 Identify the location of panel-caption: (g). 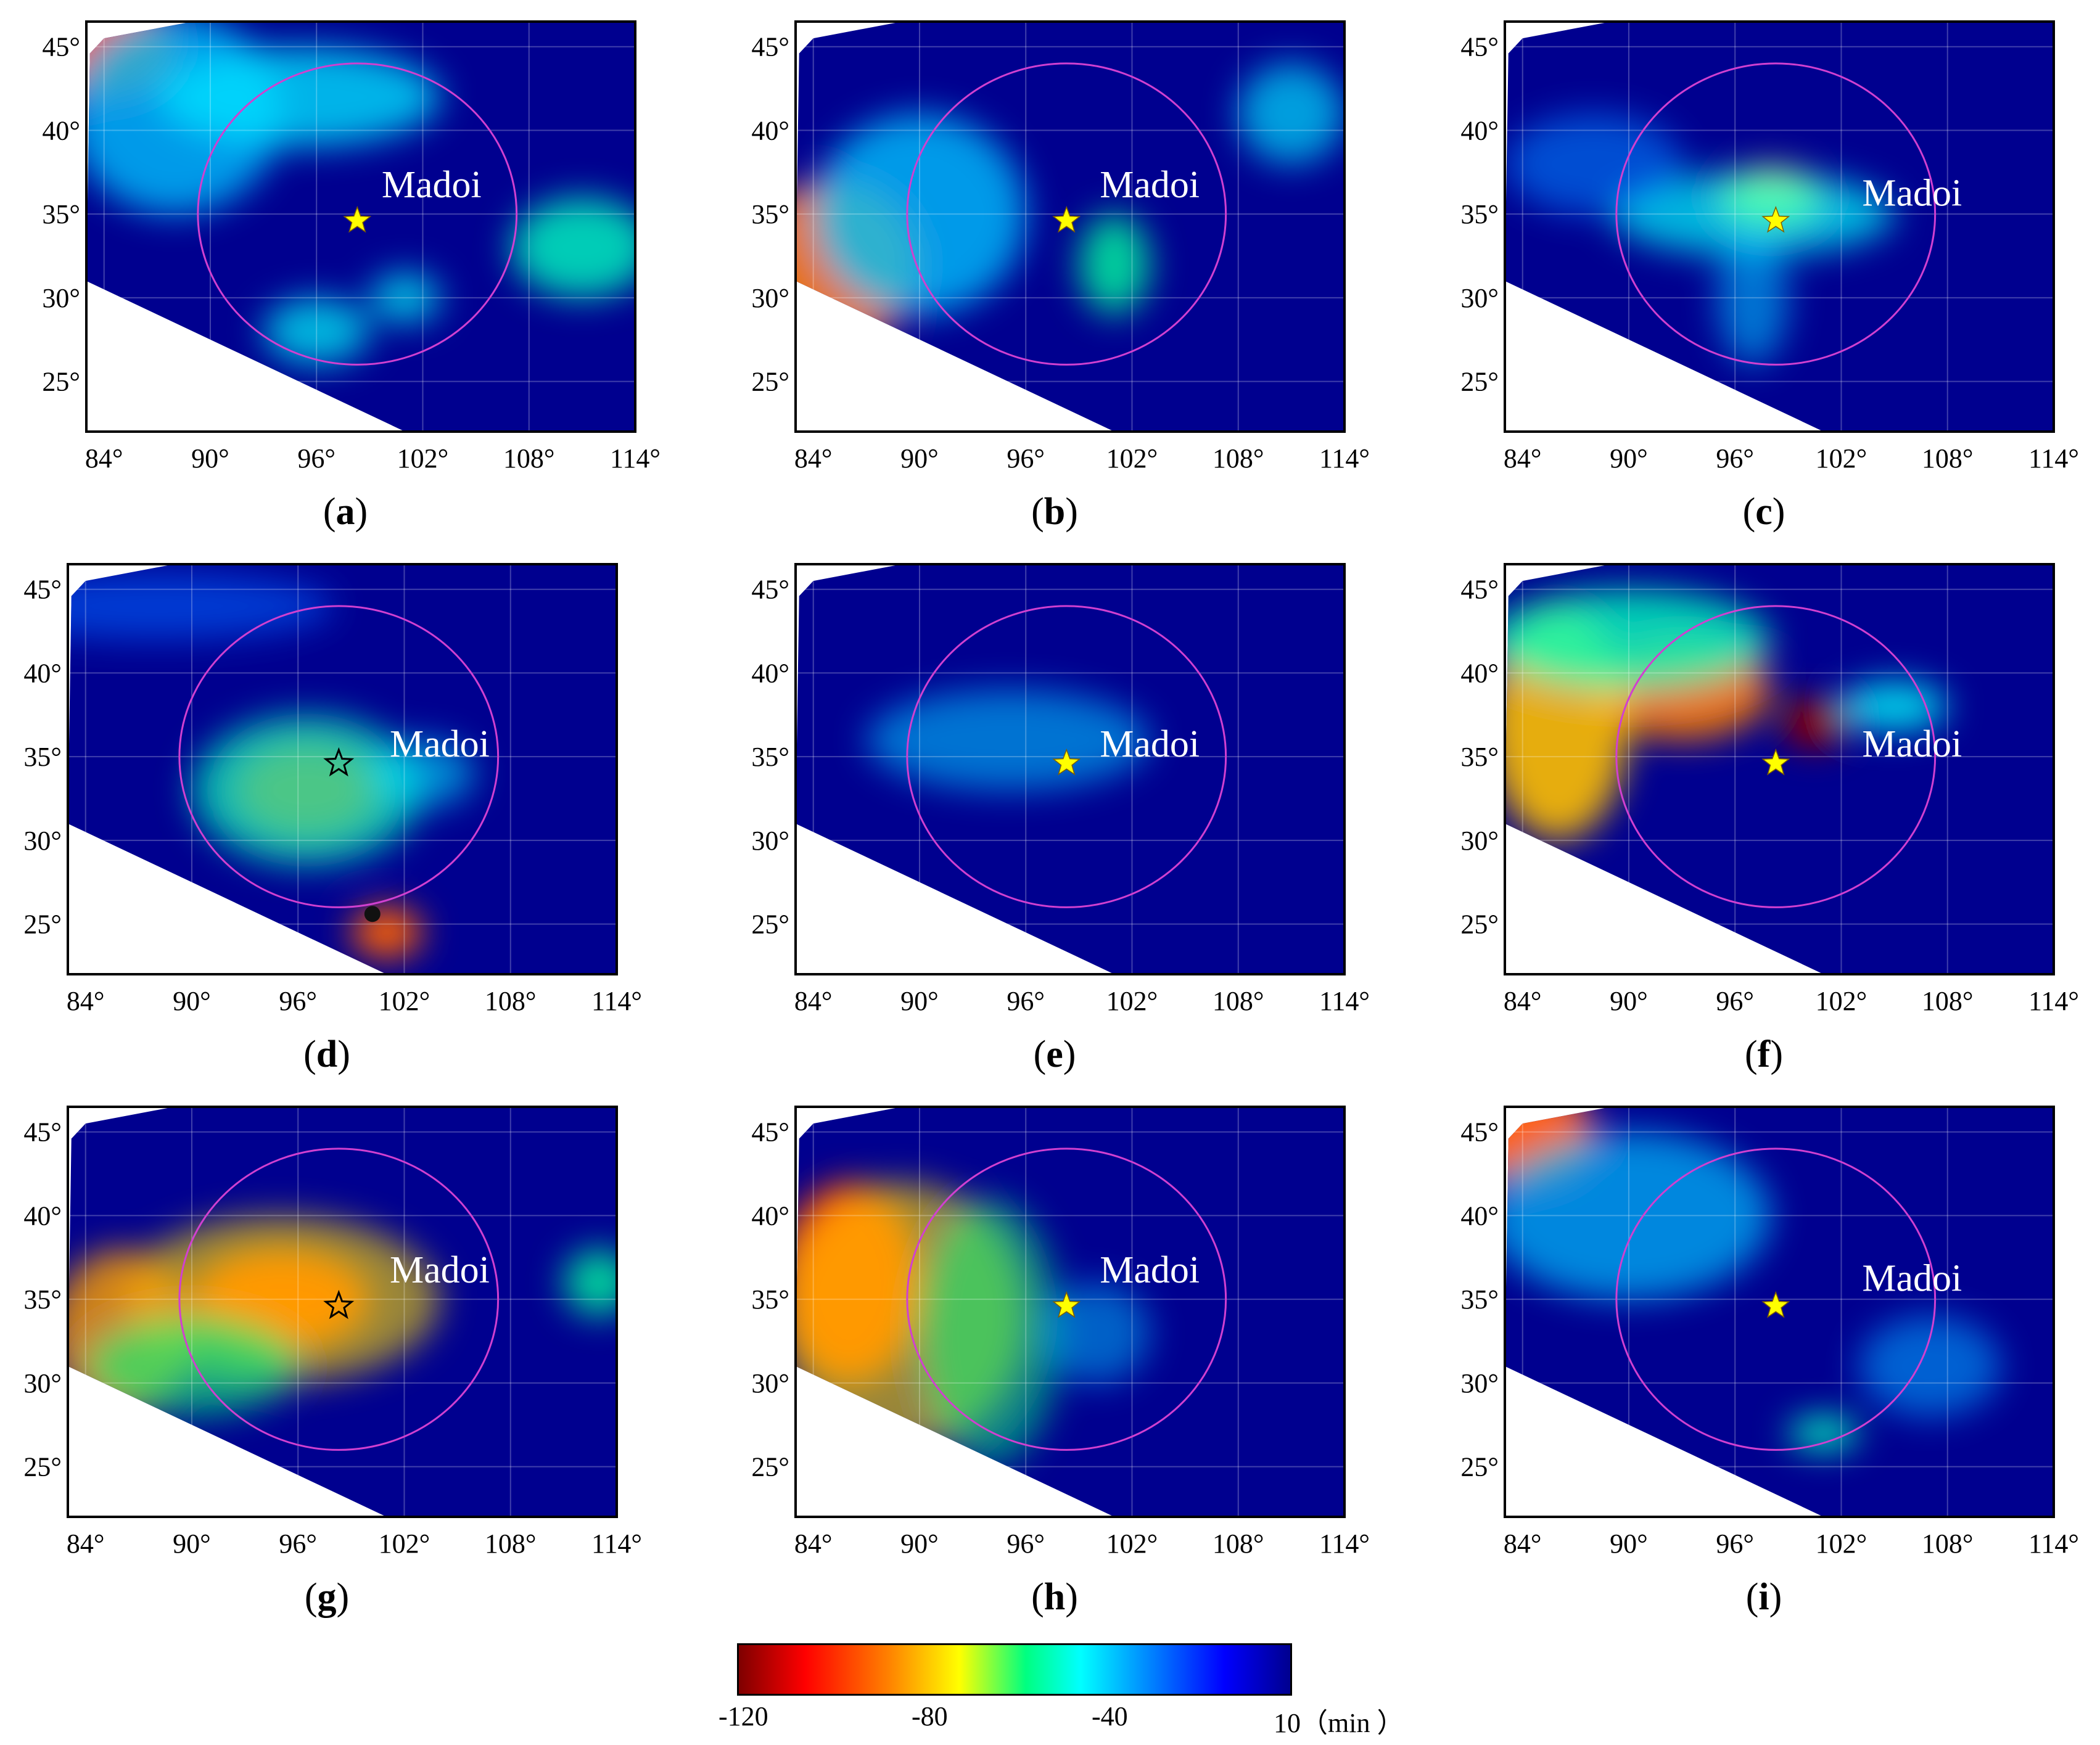
(327, 1597).